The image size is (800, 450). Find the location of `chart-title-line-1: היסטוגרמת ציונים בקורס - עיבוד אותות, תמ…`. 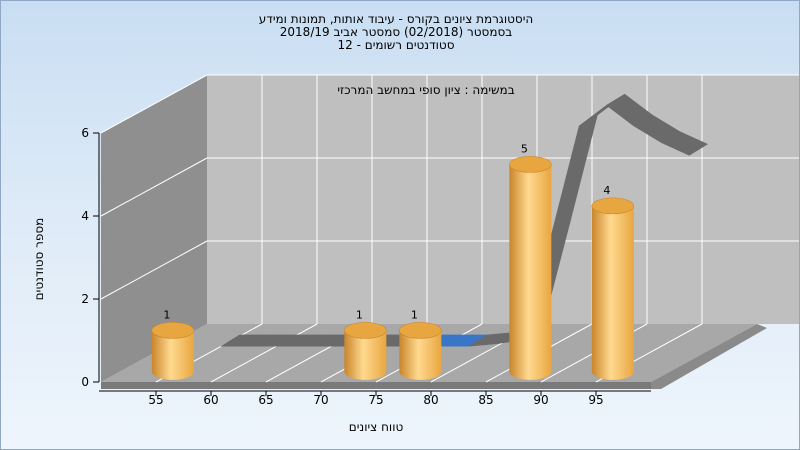

chart-title-line-1: היסטוגרמת ציונים בקורס - עיבוד אותות, תמ… is located at coordinates (396, 19).